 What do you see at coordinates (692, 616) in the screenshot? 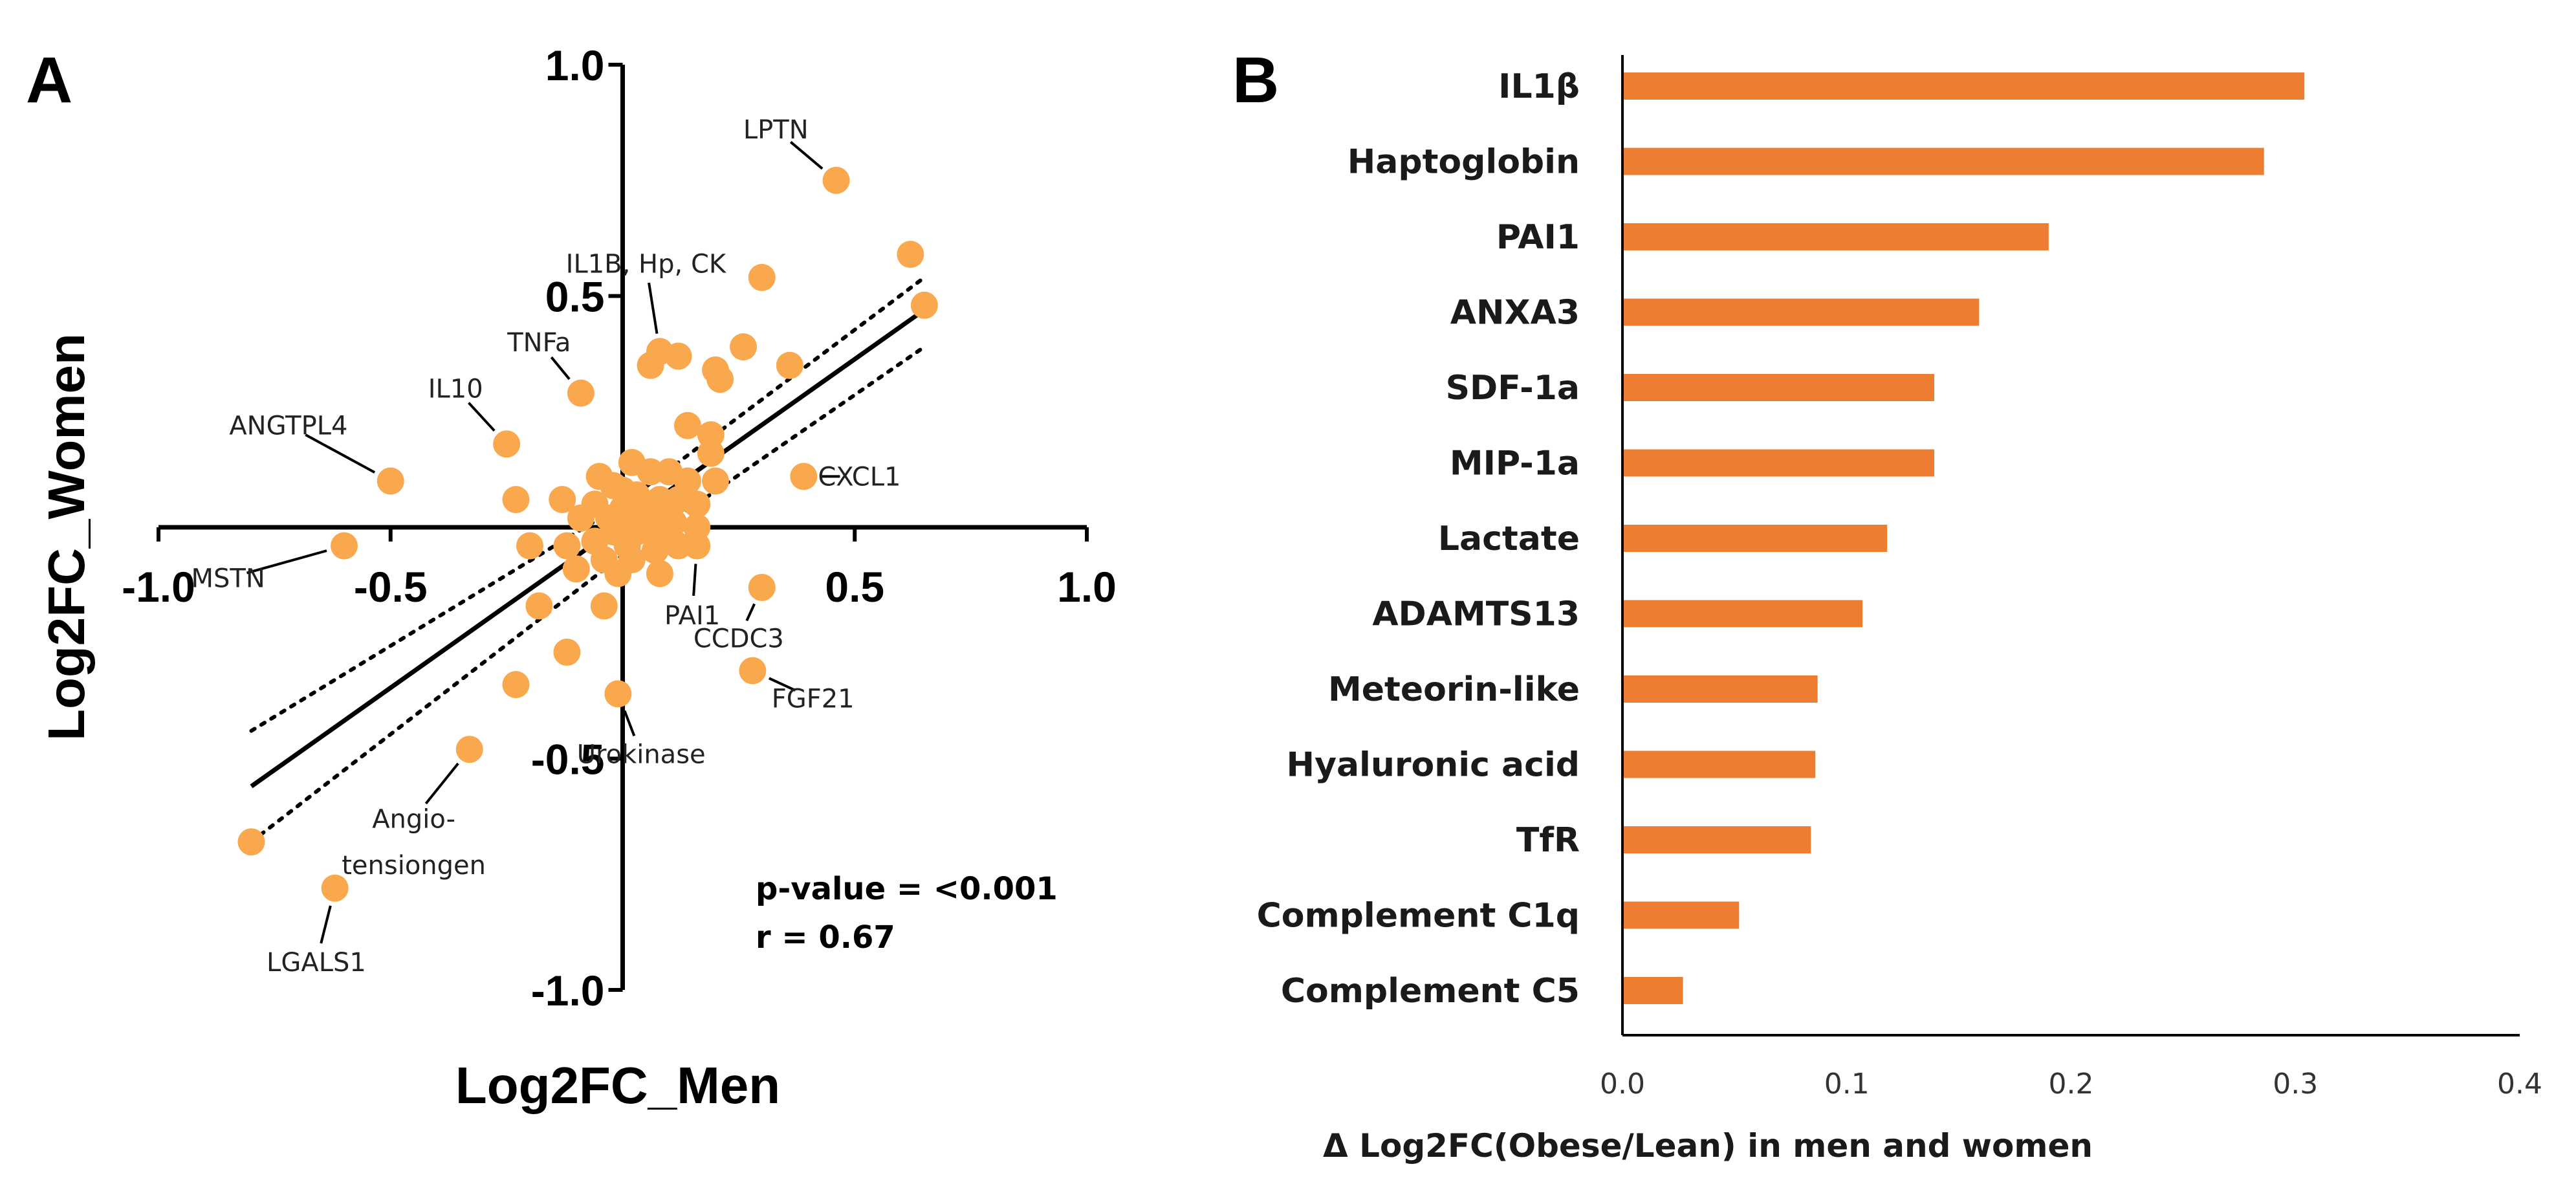
I see `annotation-label: PAI1` at bounding box center [692, 616].